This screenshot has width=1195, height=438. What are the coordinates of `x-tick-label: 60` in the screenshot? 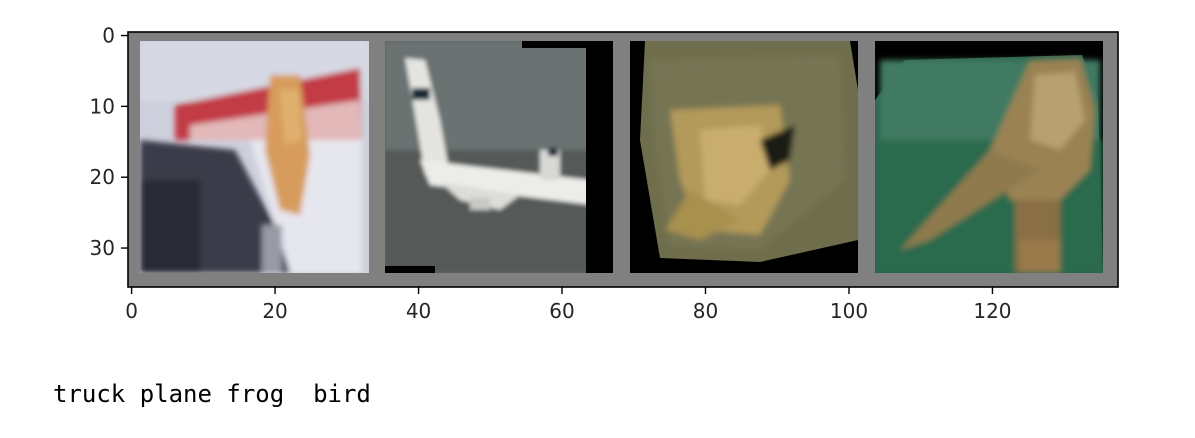 It's located at (561, 311).